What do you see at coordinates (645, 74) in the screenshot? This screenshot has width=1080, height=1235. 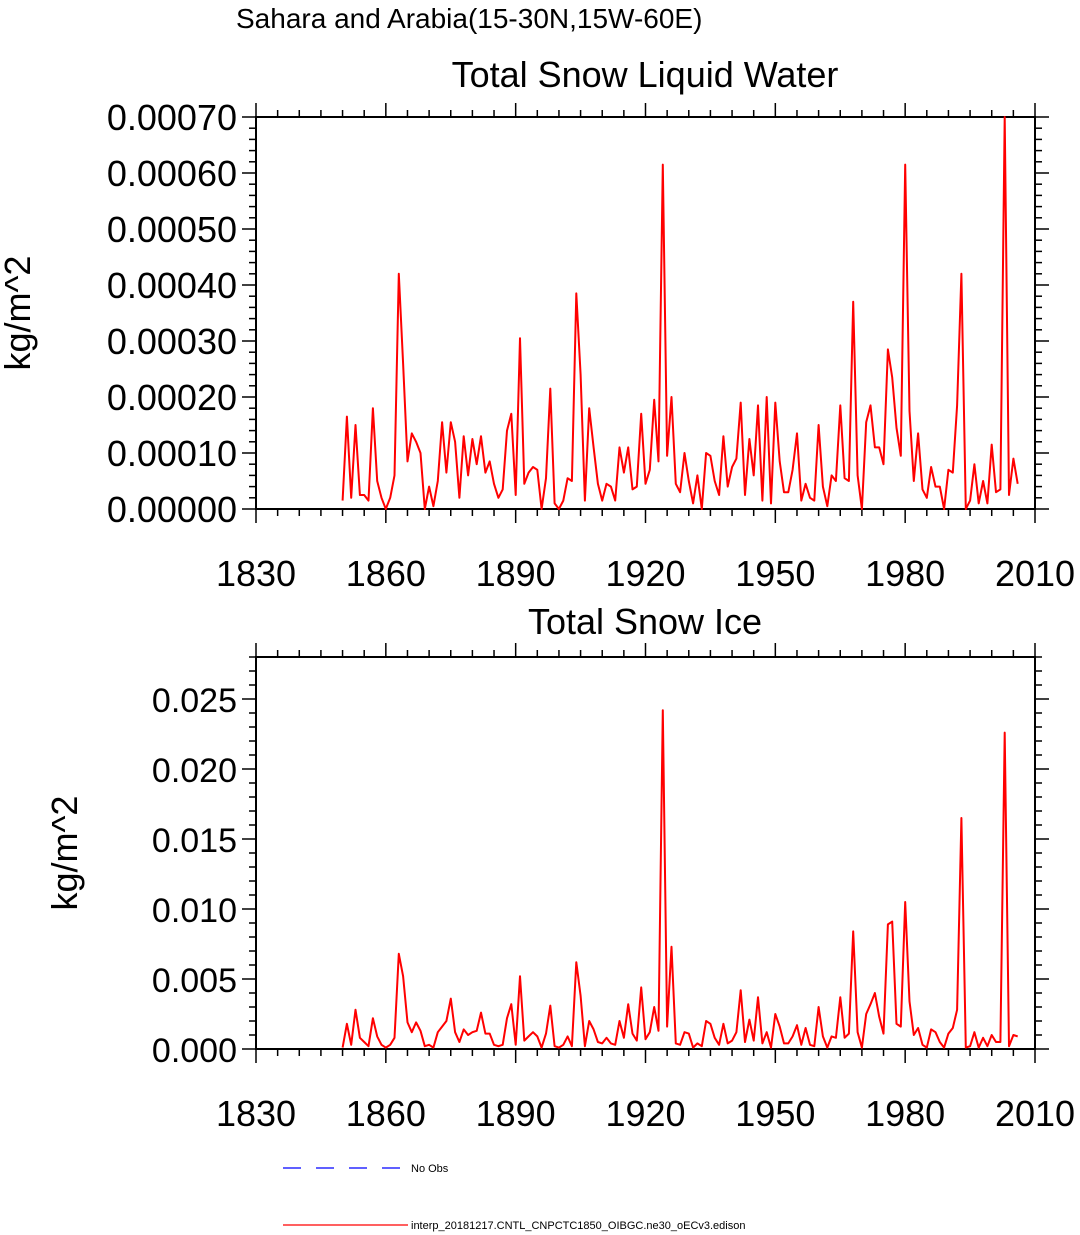 I see `panel-title: Total Snow Liquid Water` at bounding box center [645, 74].